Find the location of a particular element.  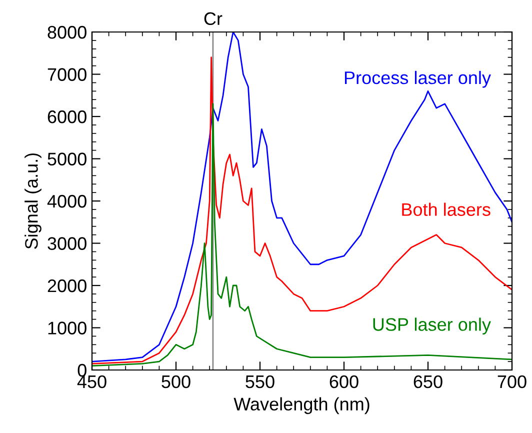

y-tick-label: 3000 is located at coordinates (67, 243).